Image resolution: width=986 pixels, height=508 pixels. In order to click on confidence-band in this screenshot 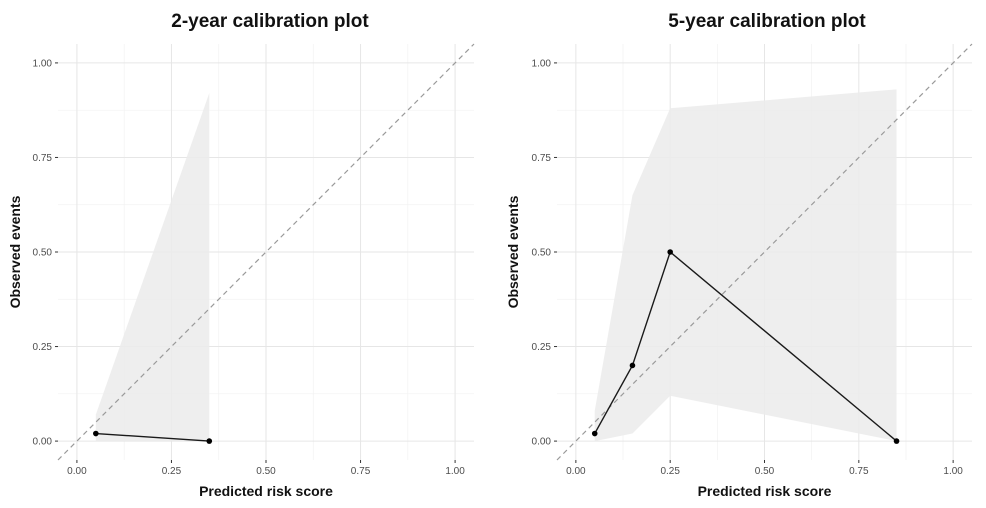, I will do `click(152, 267)`.